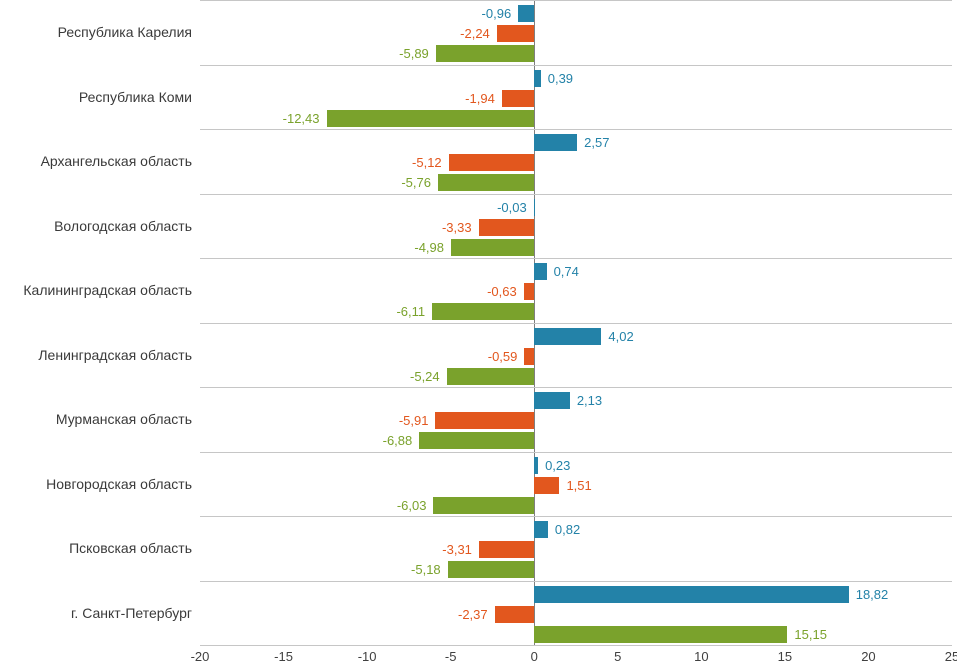 The width and height of the screenshot is (957, 669). I want to click on x-tick-label: -20, so click(200, 656).